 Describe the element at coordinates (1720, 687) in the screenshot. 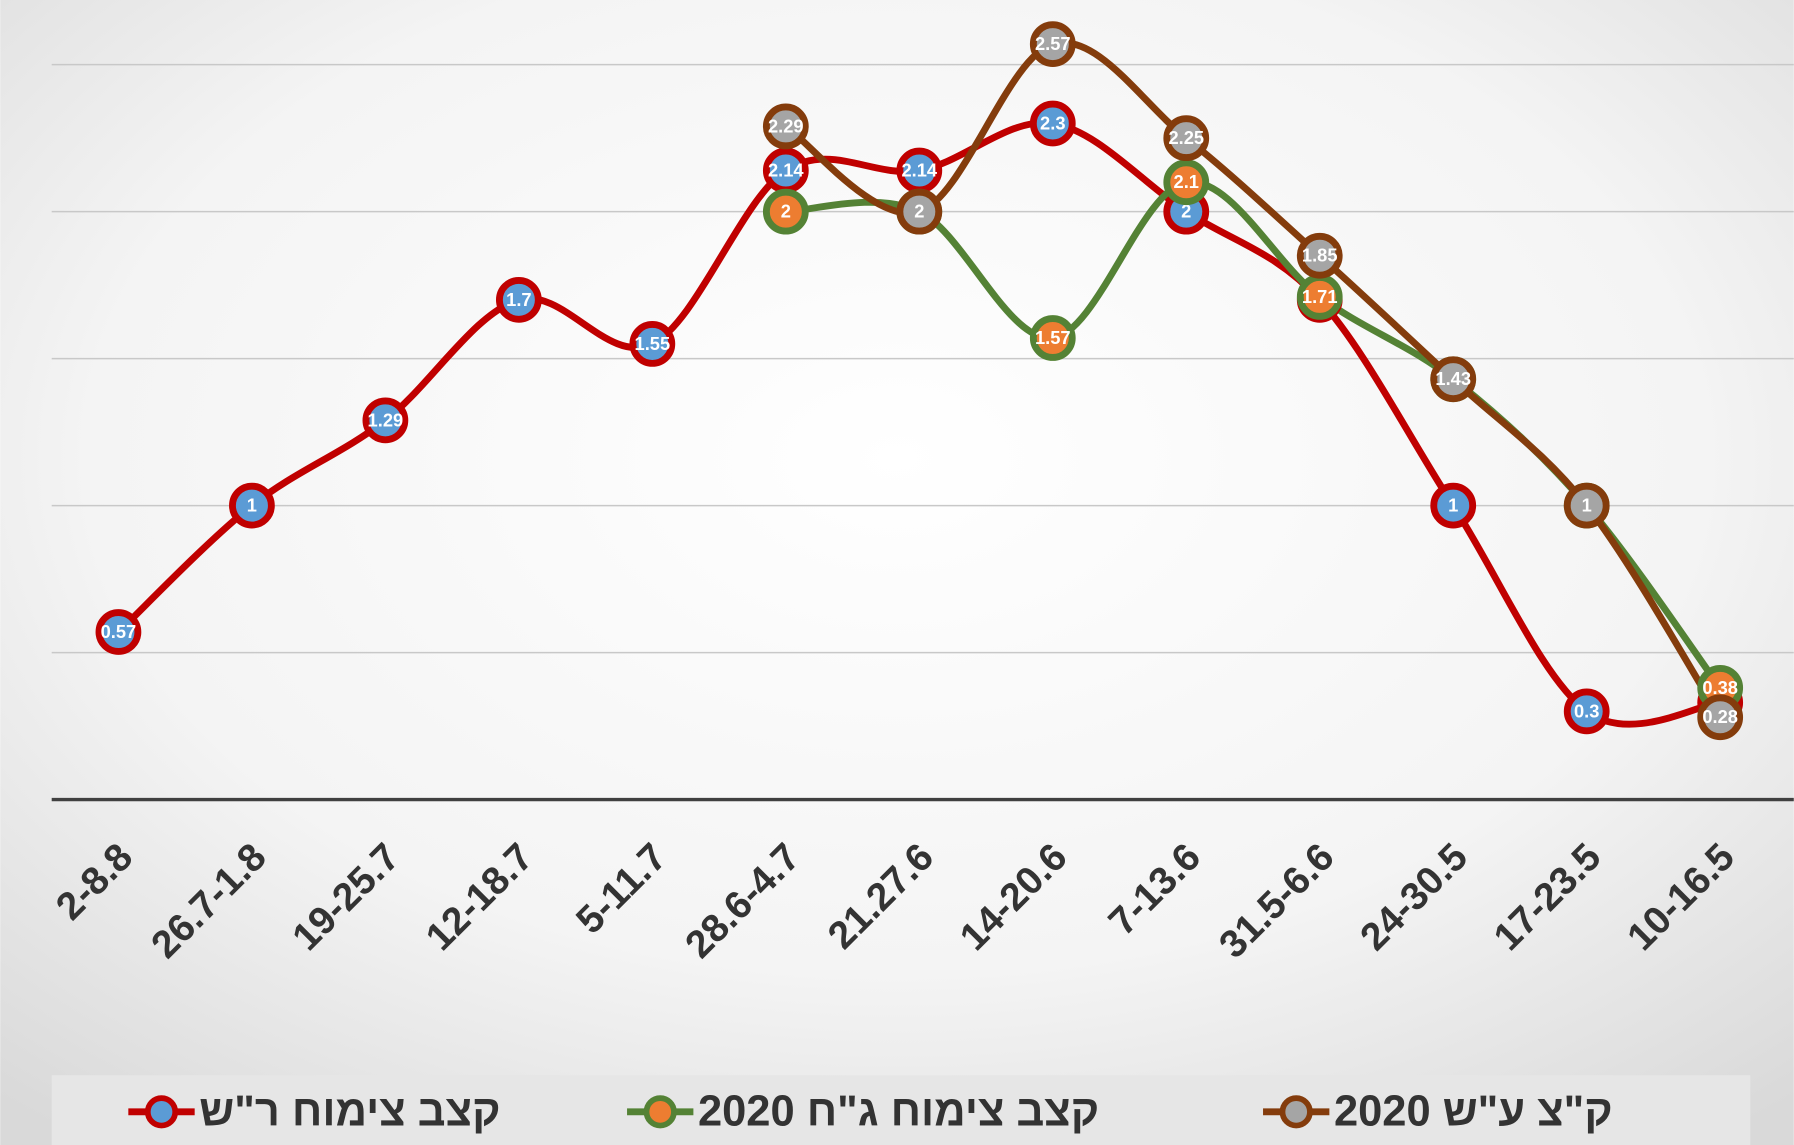

I see `data-label: 0.38` at that location.